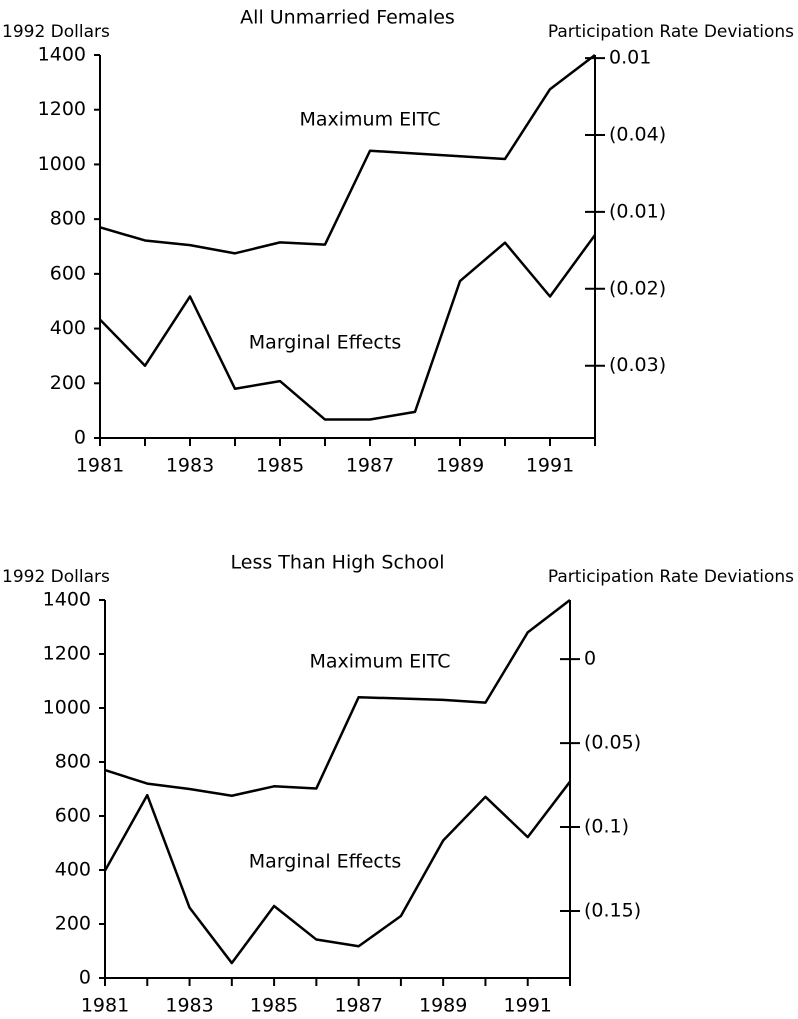 Image resolution: width=798 pixels, height=1019 pixels. What do you see at coordinates (338, 563) in the screenshot?
I see `chart-title: Less Than High School` at bounding box center [338, 563].